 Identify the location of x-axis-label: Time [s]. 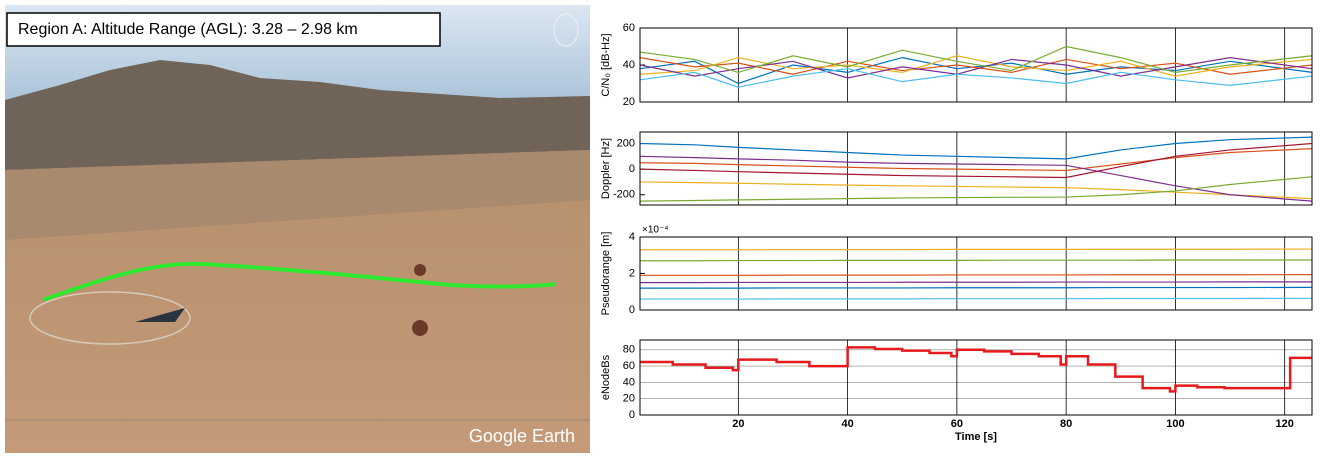
(976, 437).